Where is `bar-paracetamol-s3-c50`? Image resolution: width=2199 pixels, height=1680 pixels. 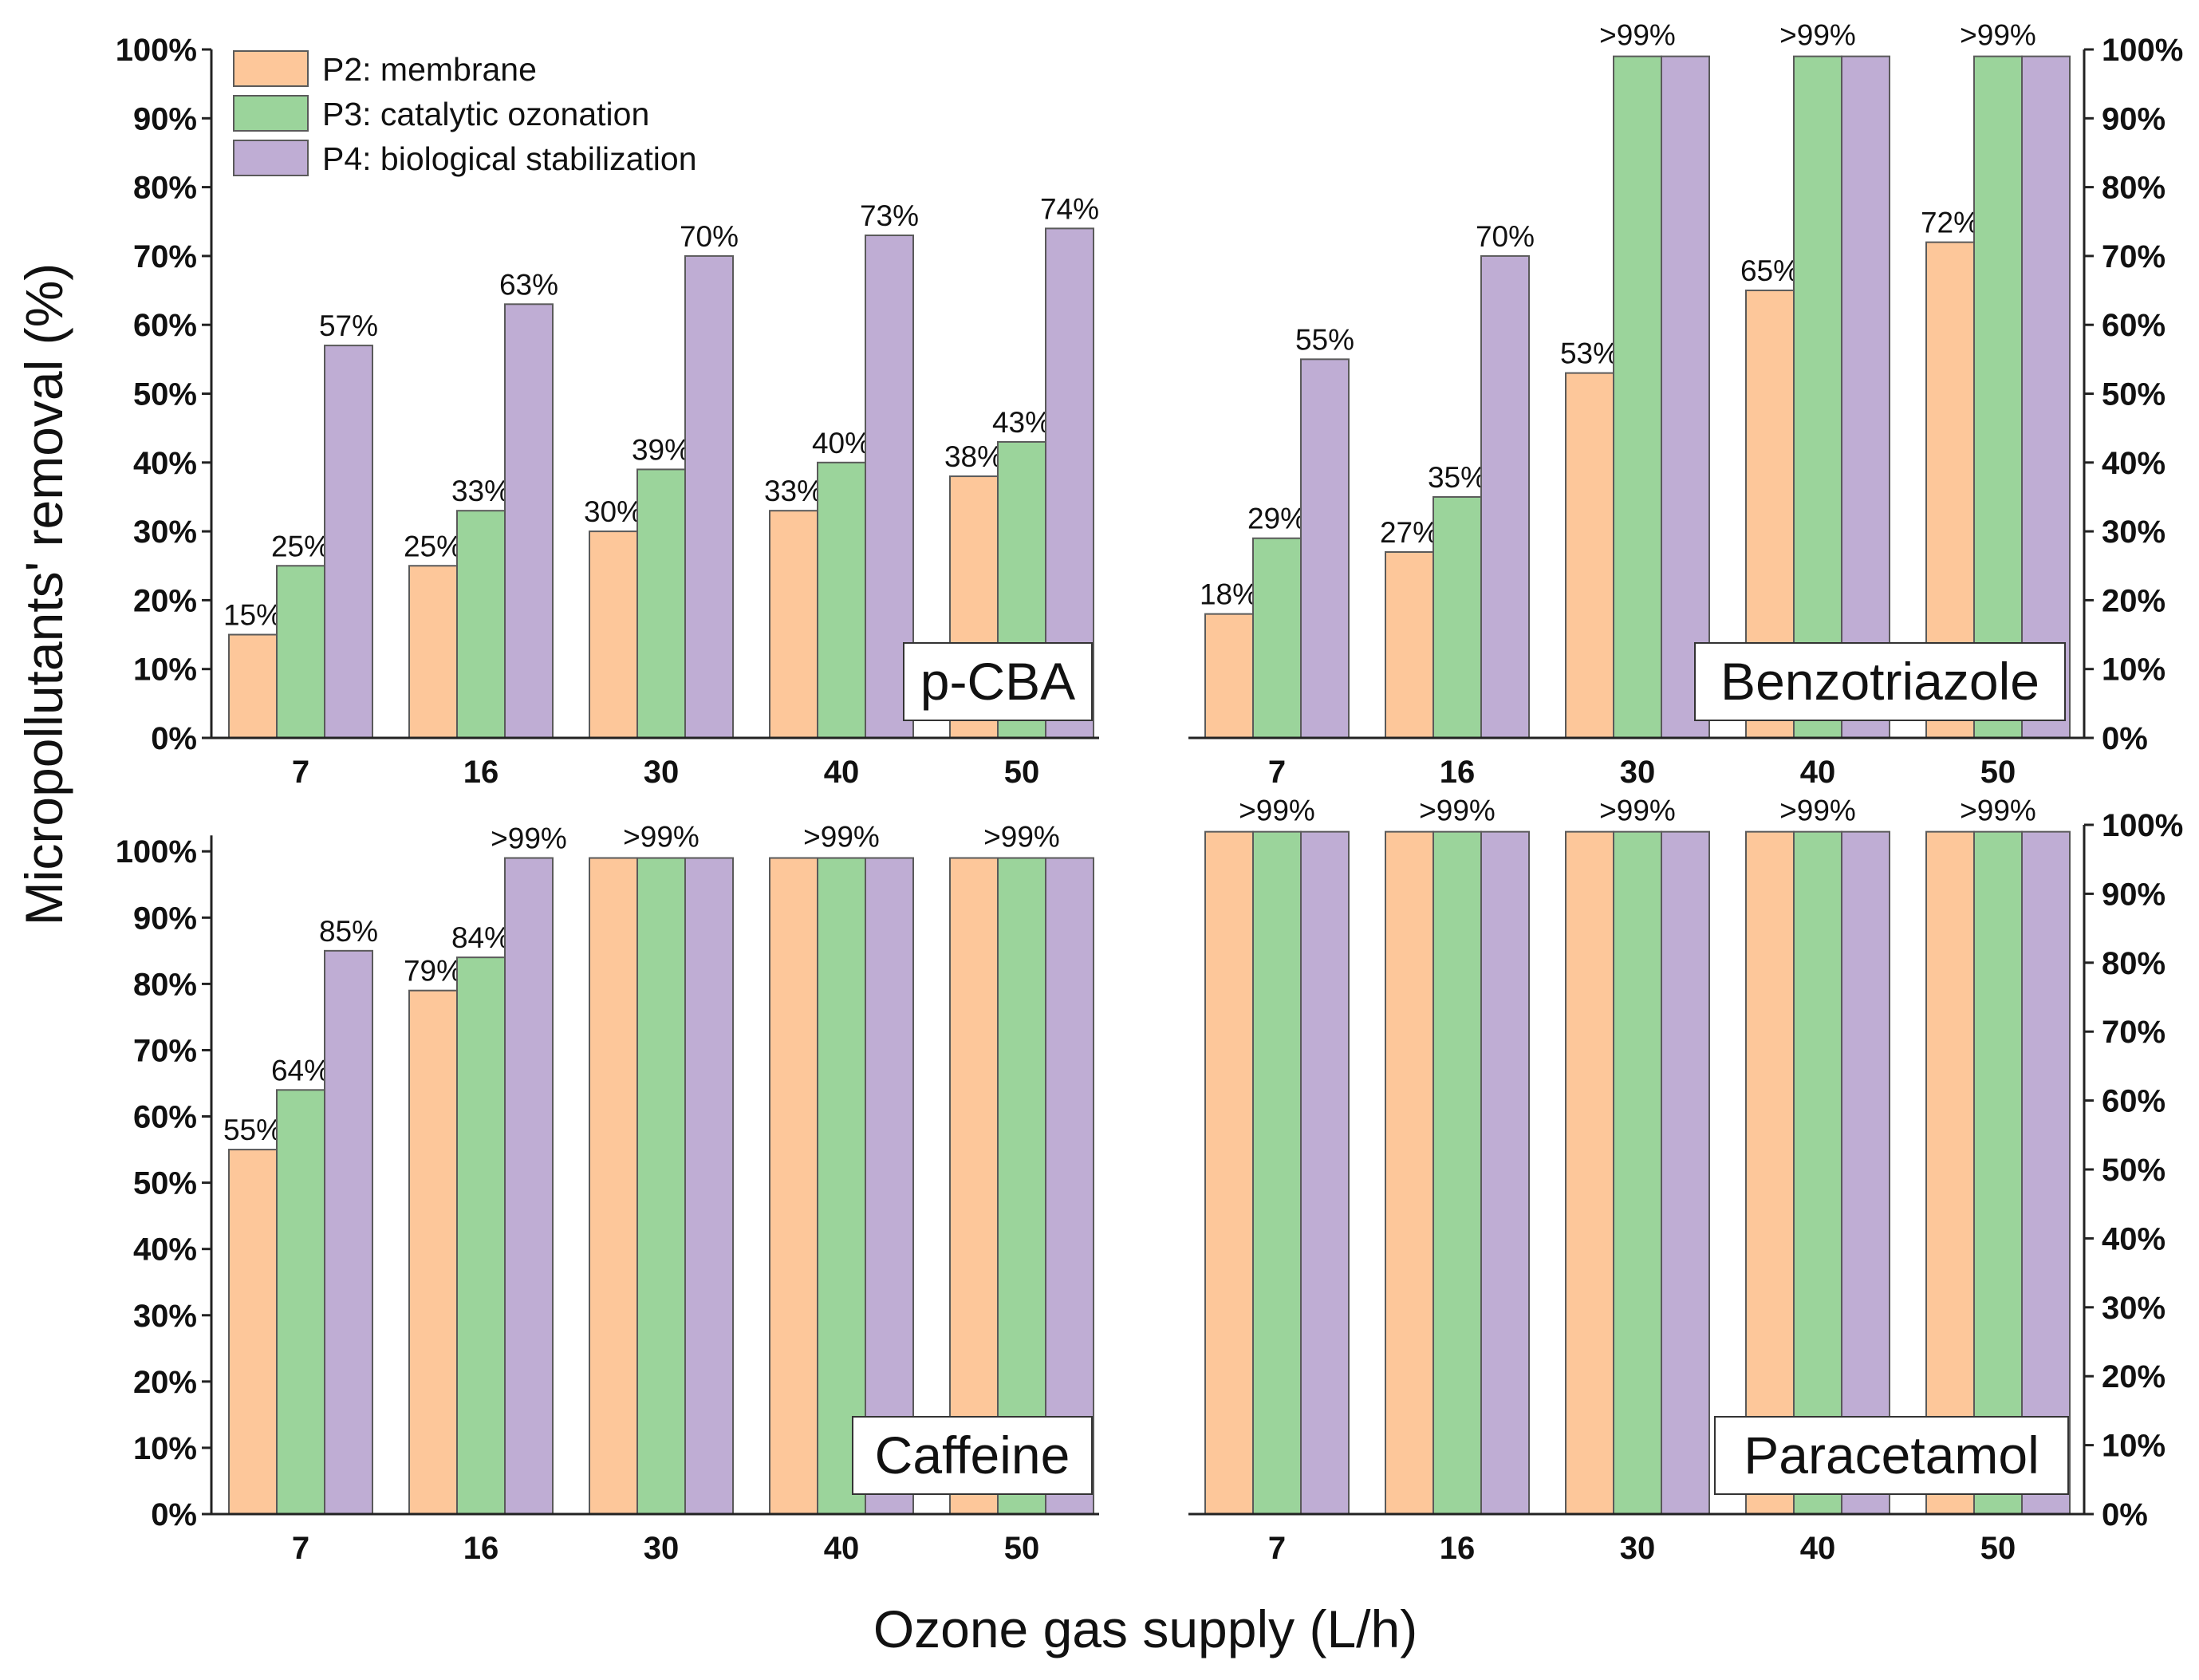 bar-paracetamol-s3-c50 is located at coordinates (1998, 1172).